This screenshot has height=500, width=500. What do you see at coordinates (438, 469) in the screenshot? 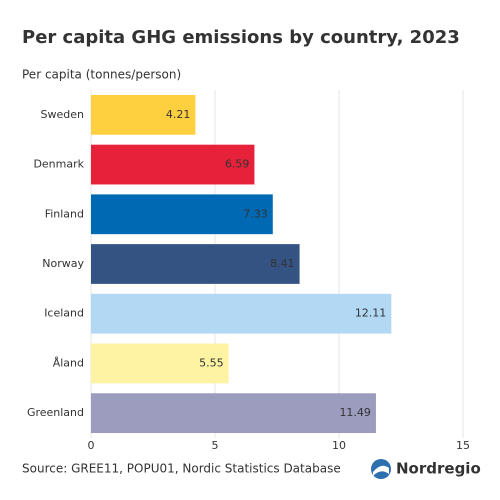
I see `logo-text: Nordregio` at bounding box center [438, 469].